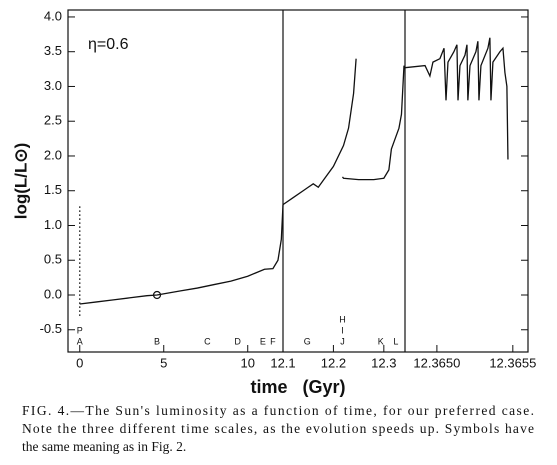  What do you see at coordinates (157, 295) in the screenshot?
I see `marker` at bounding box center [157, 295].